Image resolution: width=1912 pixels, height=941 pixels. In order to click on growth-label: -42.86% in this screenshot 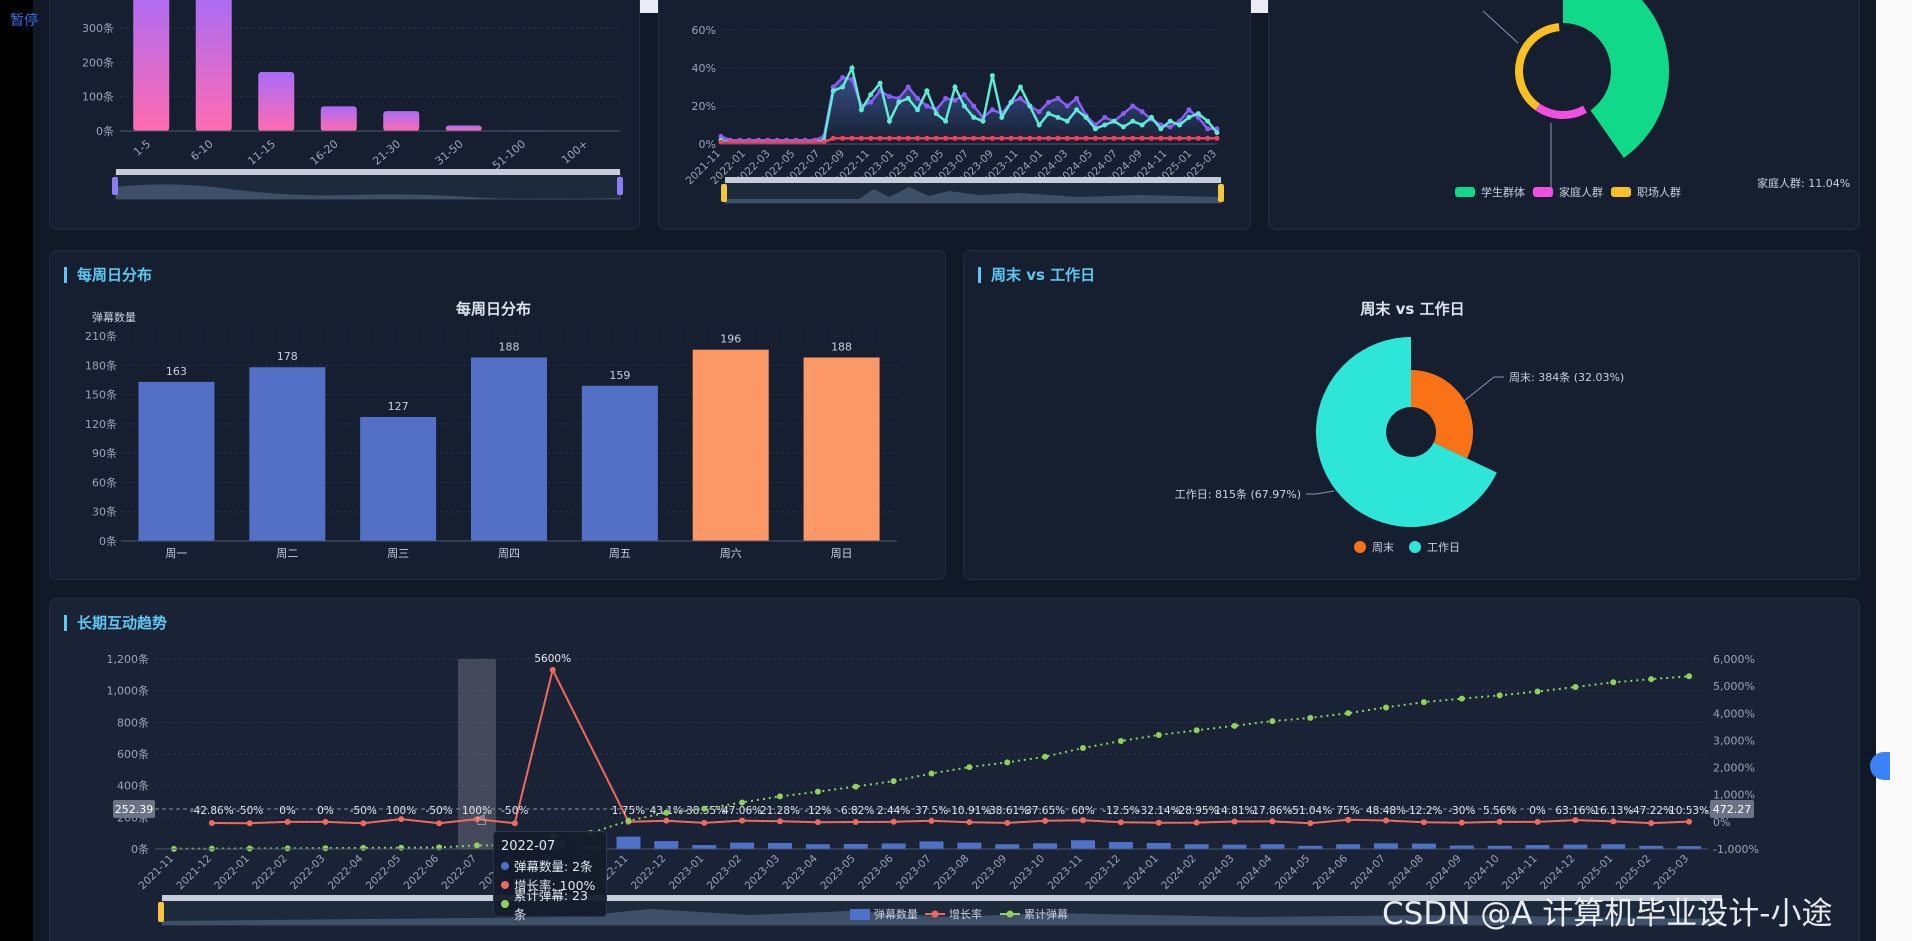, I will do `click(212, 811)`.